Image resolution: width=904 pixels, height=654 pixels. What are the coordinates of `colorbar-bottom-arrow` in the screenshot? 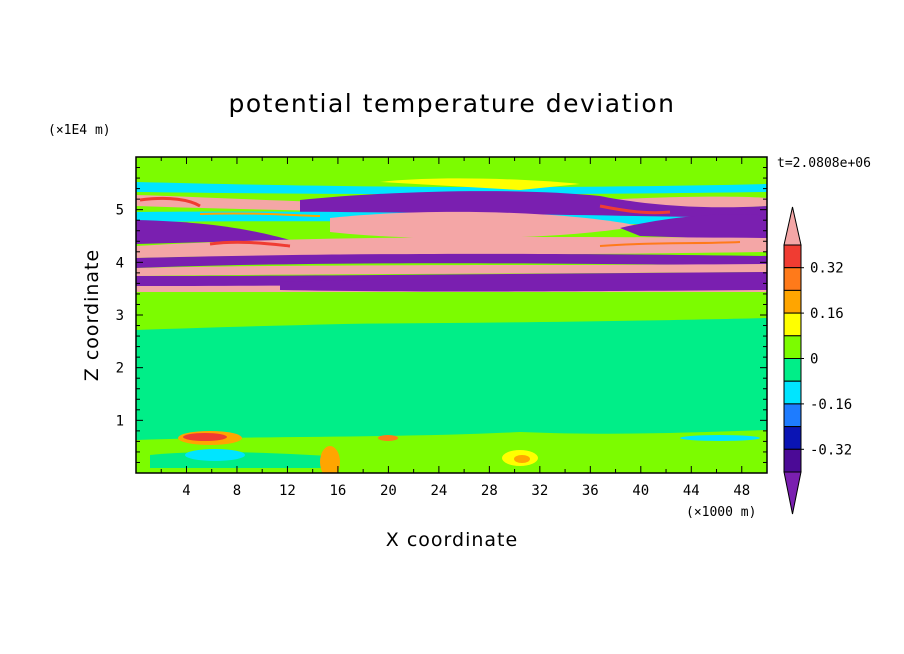 It's located at (792, 493).